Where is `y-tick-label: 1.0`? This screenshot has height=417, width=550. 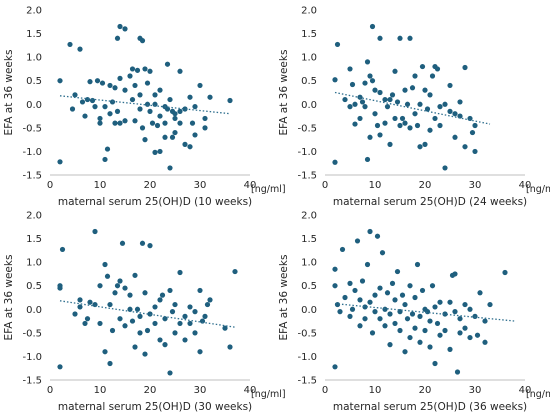
y-tick-label: 1.0 is located at coordinates (34, 263).